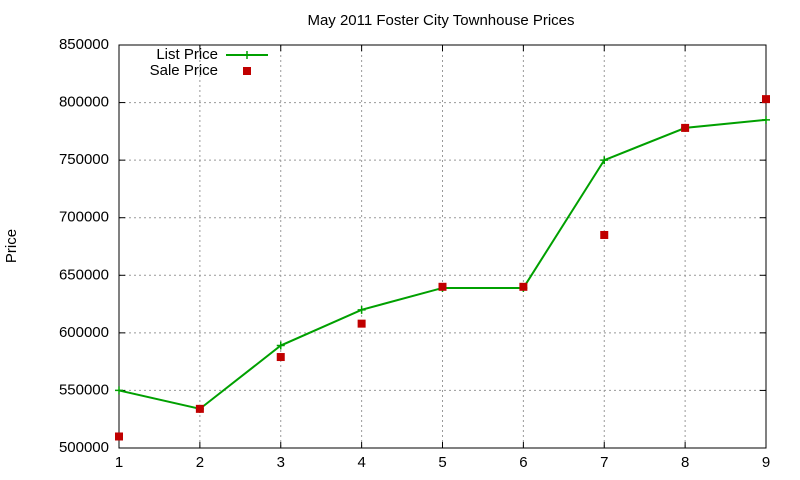 Image resolution: width=800 pixels, height=480 pixels. I want to click on x-tick-label: 9, so click(766, 462).